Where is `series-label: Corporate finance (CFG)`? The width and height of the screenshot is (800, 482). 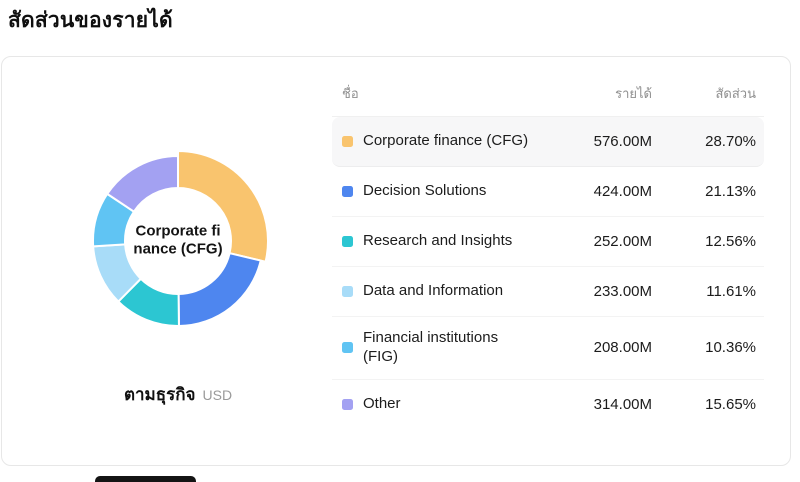
series-label: Corporate finance (CFG) is located at coordinates (446, 141).